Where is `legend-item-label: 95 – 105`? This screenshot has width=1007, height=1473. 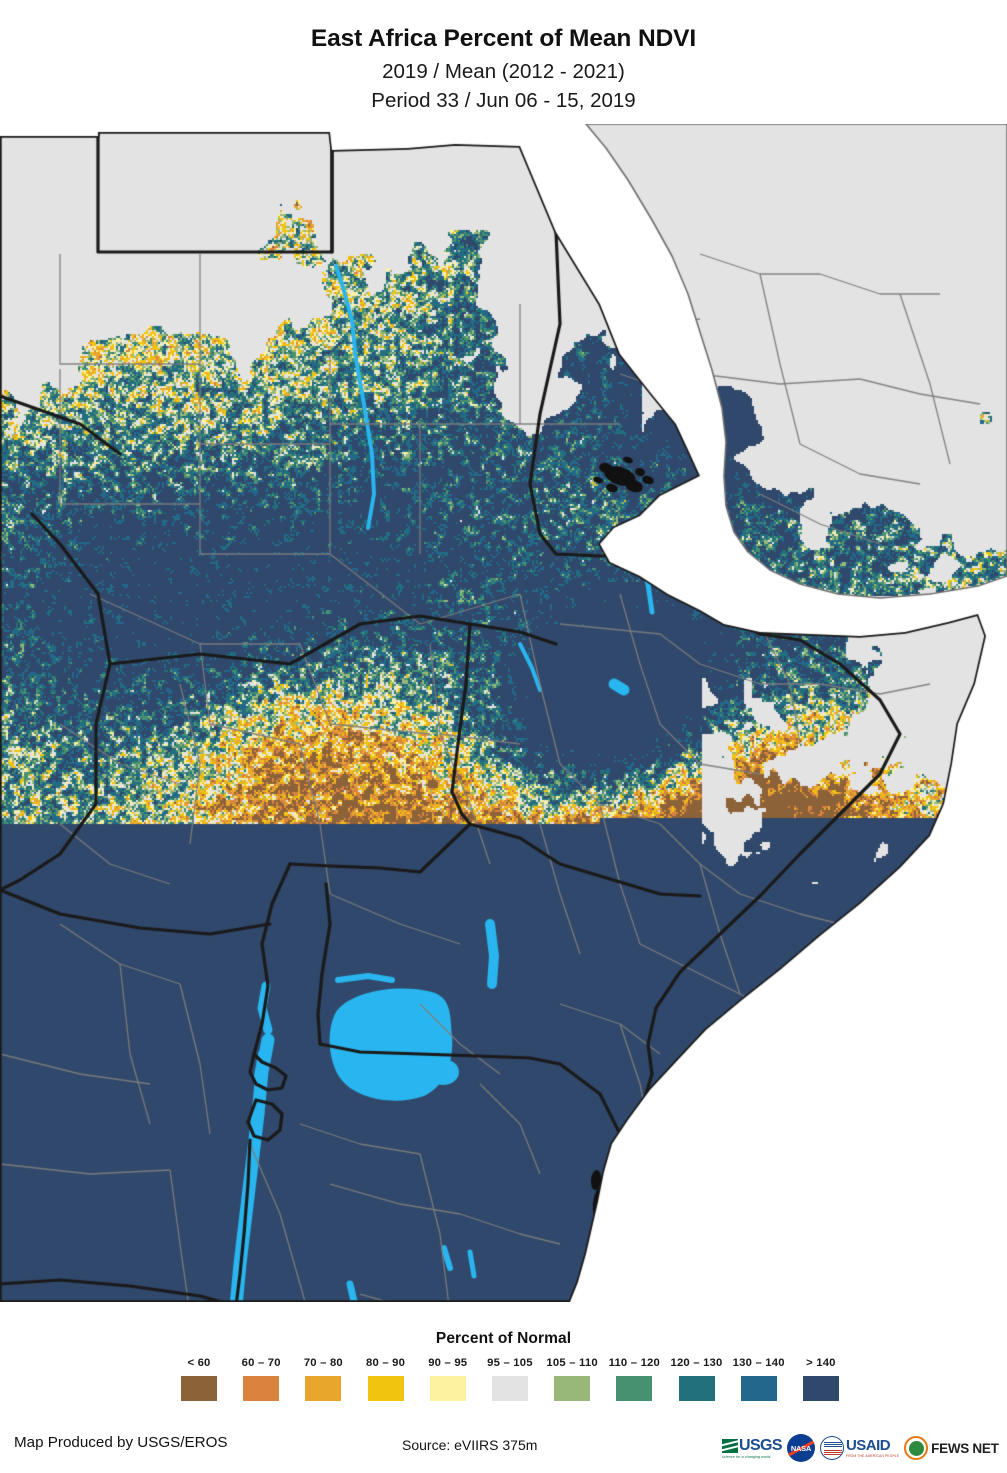 legend-item-label: 95 – 105 is located at coordinates (510, 1363).